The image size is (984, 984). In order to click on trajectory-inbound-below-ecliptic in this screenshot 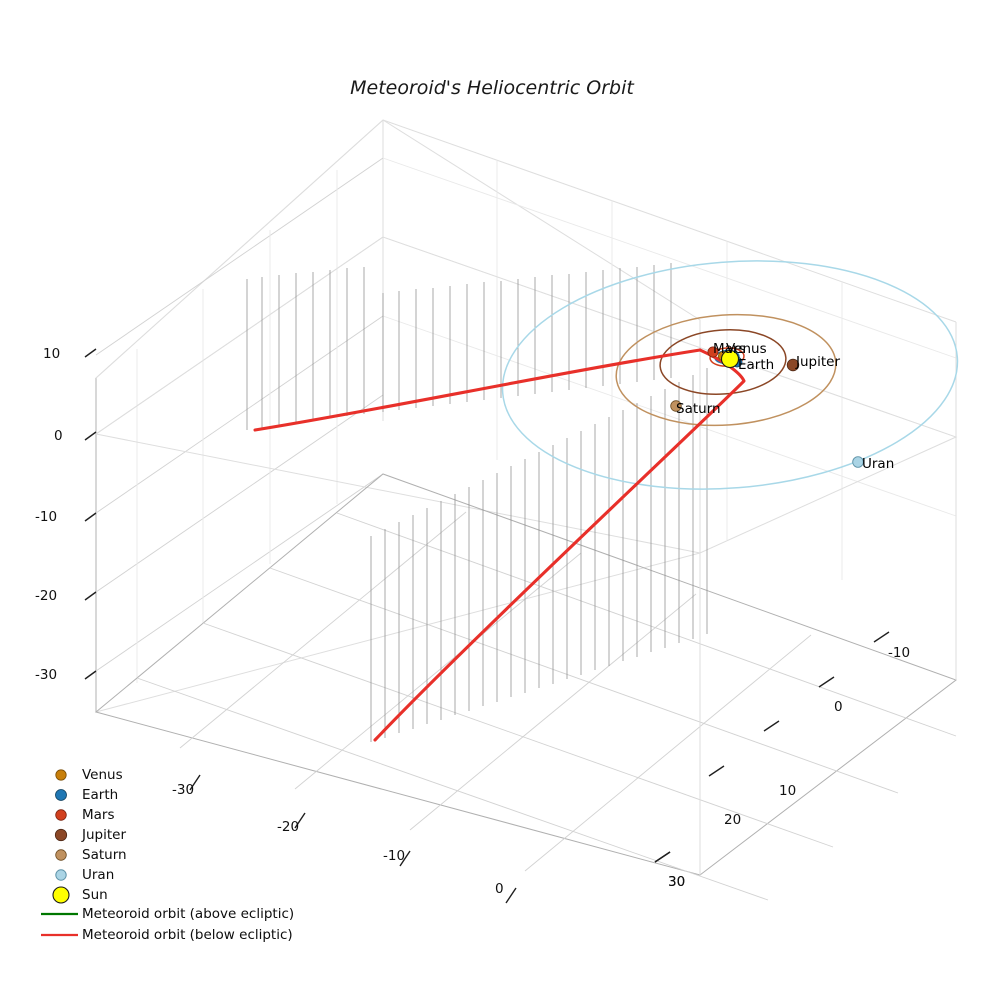, I will do `click(477, 390)`.